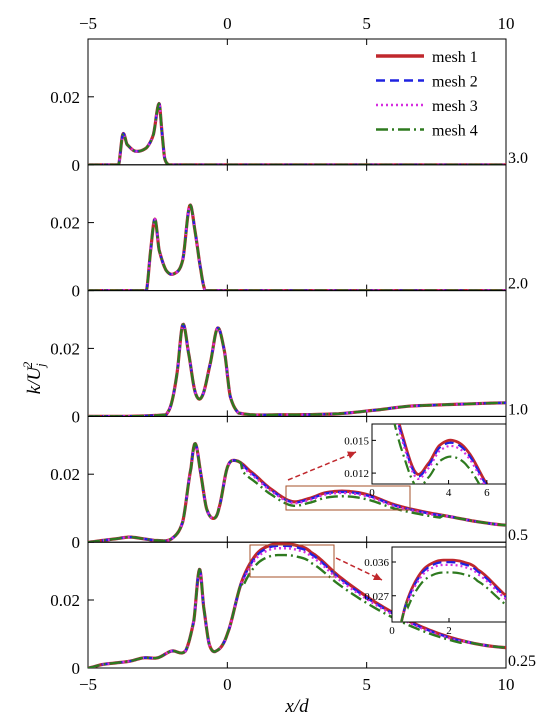 The height and width of the screenshot is (721, 550). I want to click on panel-side-label: 0.5, so click(518, 535).